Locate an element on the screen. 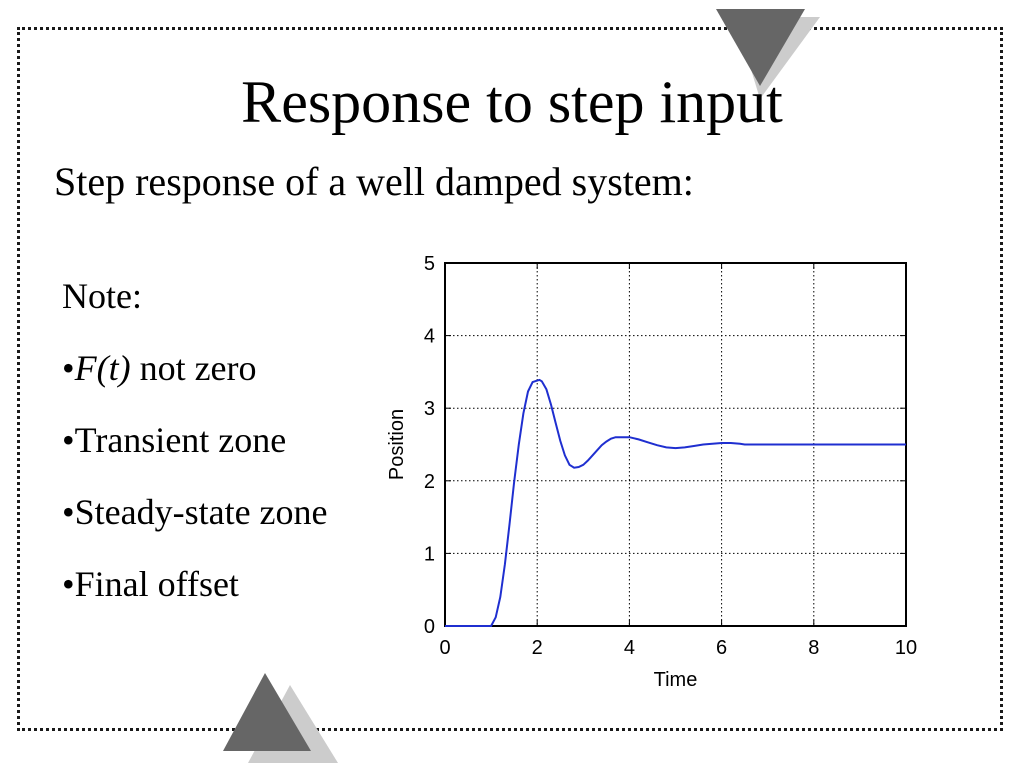  x-tick-label: 10 is located at coordinates (906, 648).